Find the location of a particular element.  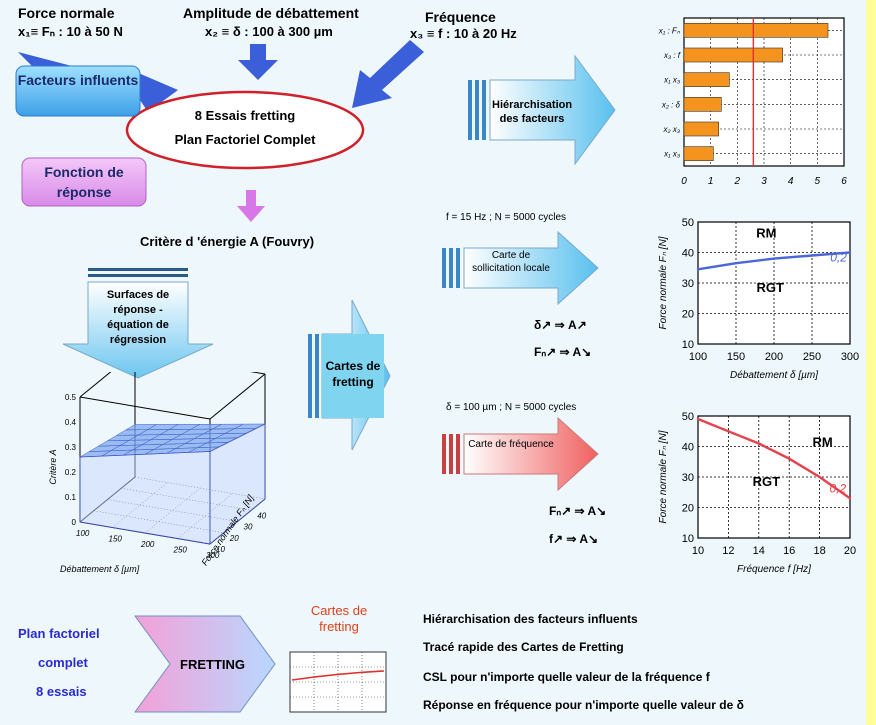

response-box is located at coordinates (84, 182).